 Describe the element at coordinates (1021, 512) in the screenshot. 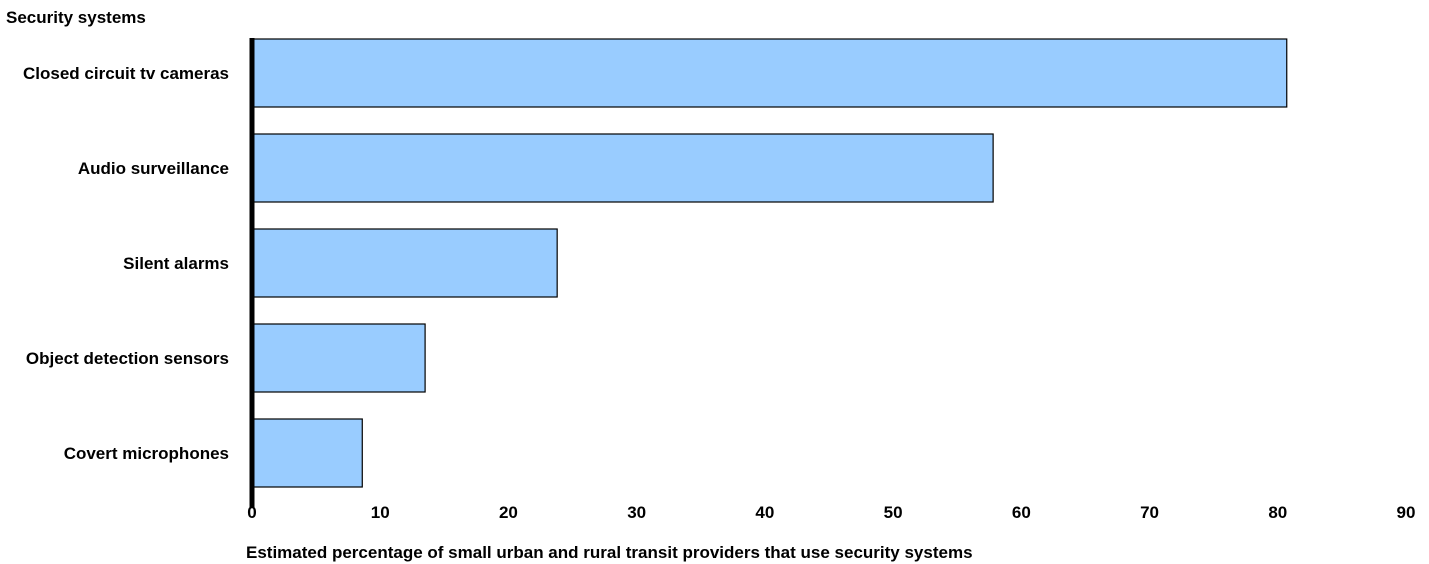

I see `x-tick-label-6: 60` at that location.